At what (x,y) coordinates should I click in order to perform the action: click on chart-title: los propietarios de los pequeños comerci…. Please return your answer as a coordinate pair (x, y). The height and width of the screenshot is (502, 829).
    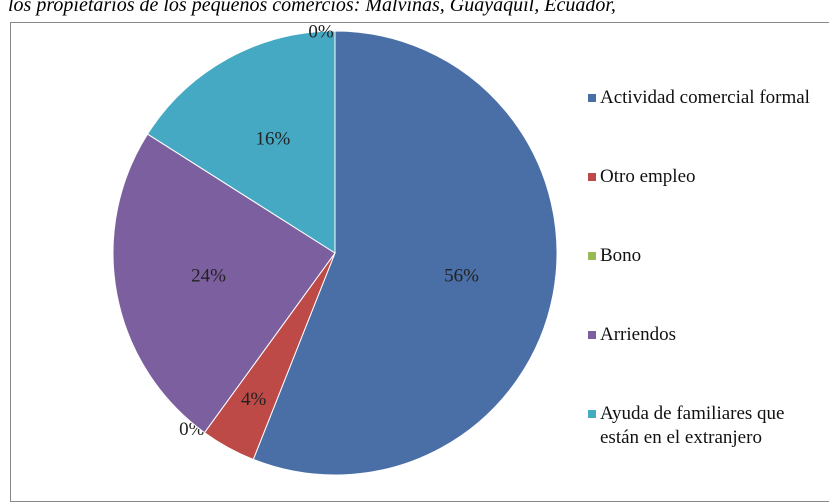
    Looking at the image, I should click on (312, 8).